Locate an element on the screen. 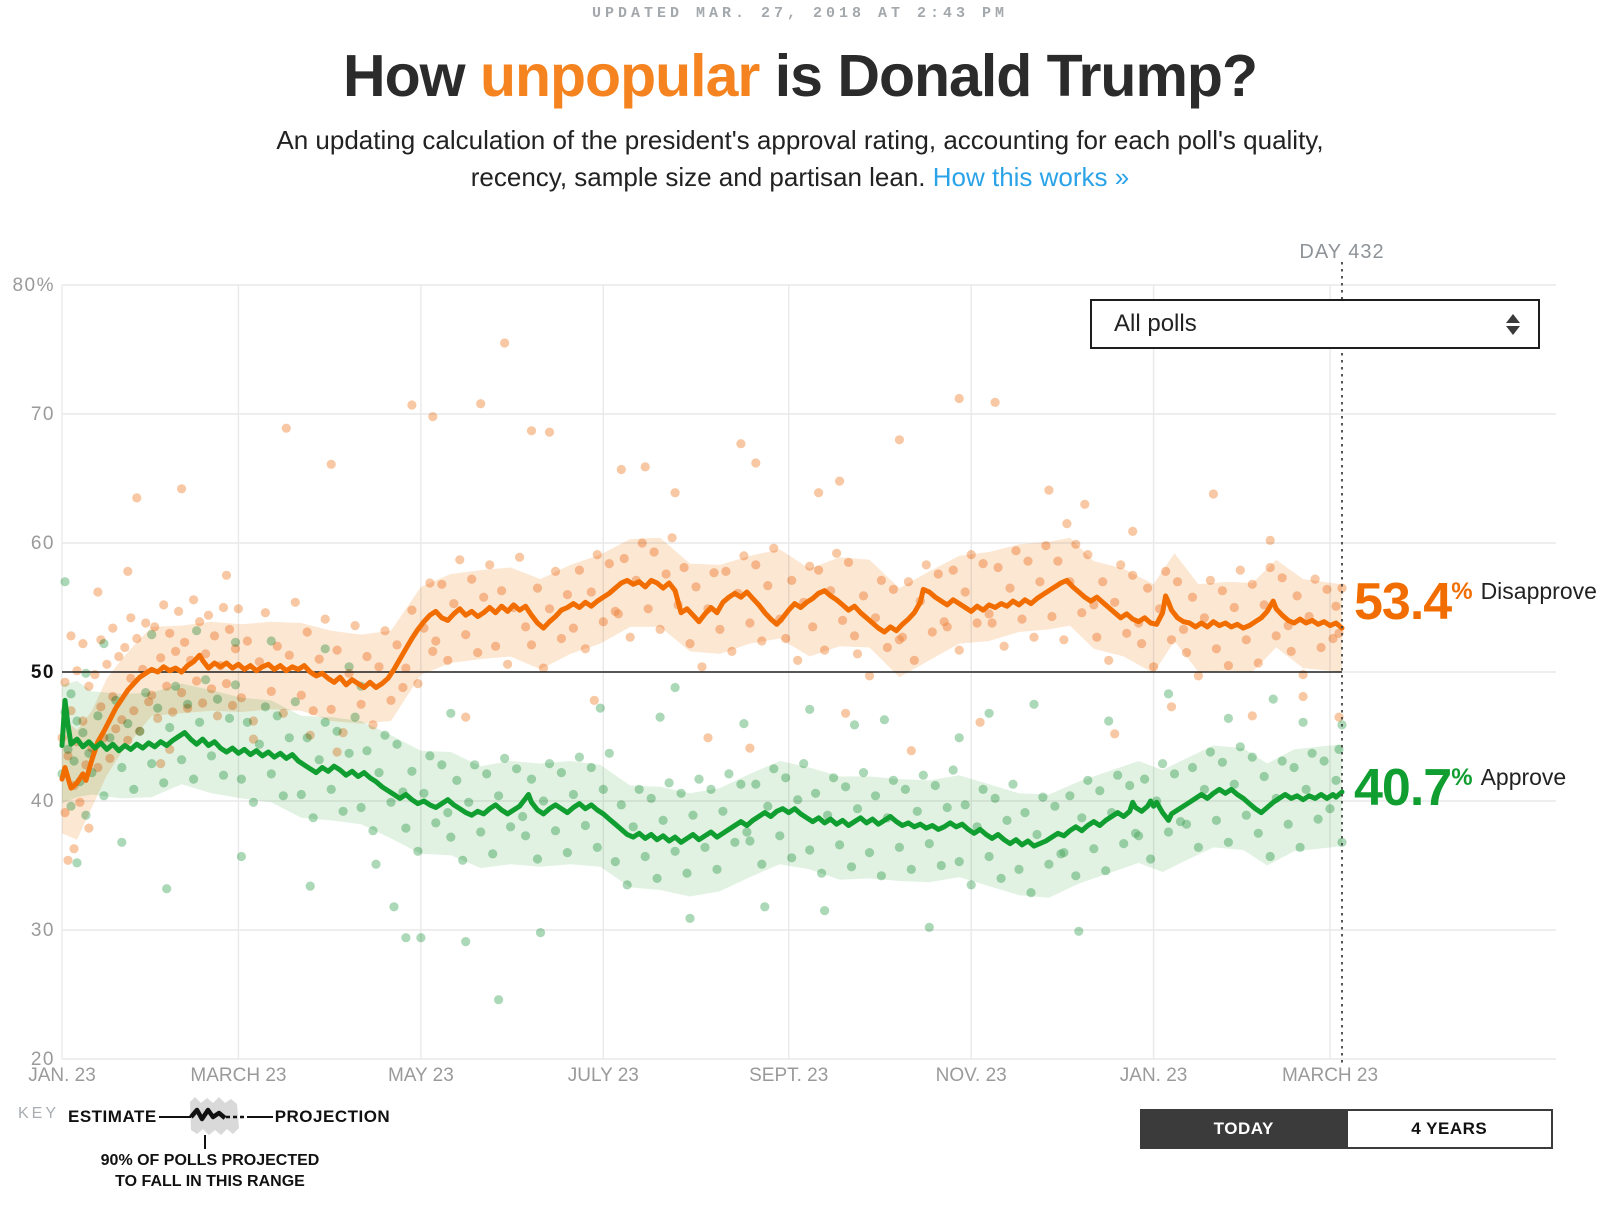  key-band-note-line1: 90% OF POLLS PROJECTED is located at coordinates (210, 1160).